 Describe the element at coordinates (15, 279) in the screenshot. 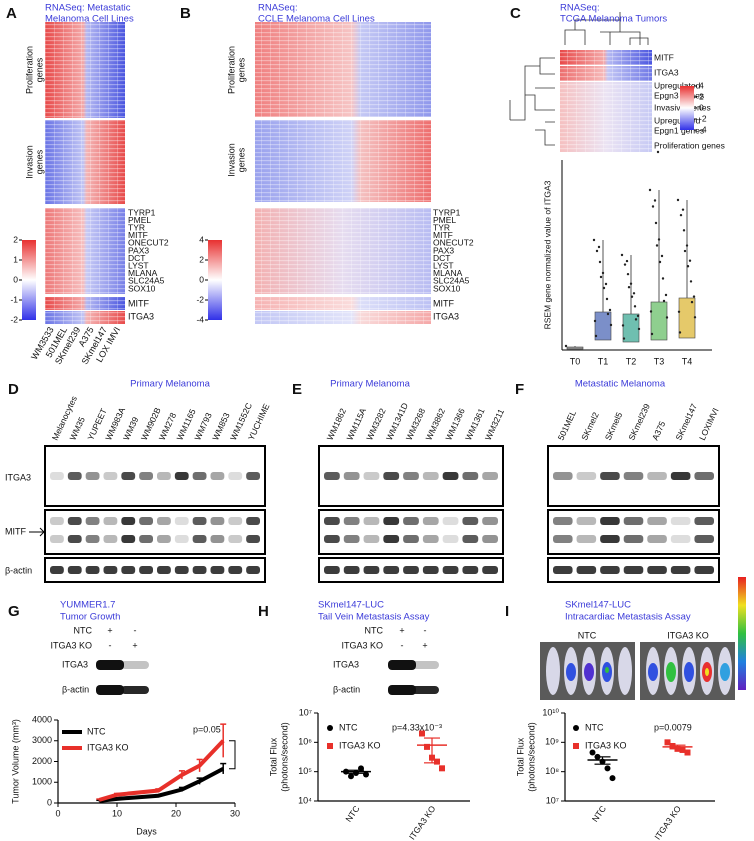

I see `colorbar-label: 0` at that location.